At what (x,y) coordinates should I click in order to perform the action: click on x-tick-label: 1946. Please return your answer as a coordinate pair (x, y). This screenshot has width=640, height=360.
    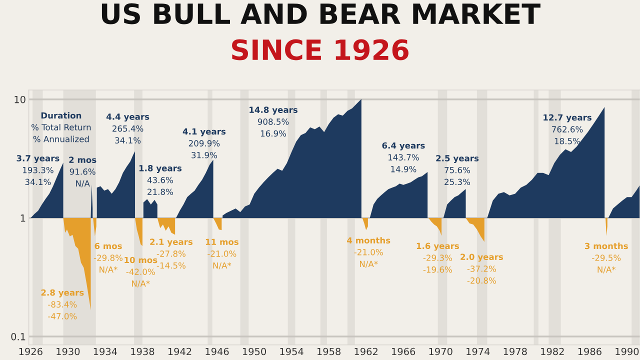
    Looking at the image, I should click on (217, 352).